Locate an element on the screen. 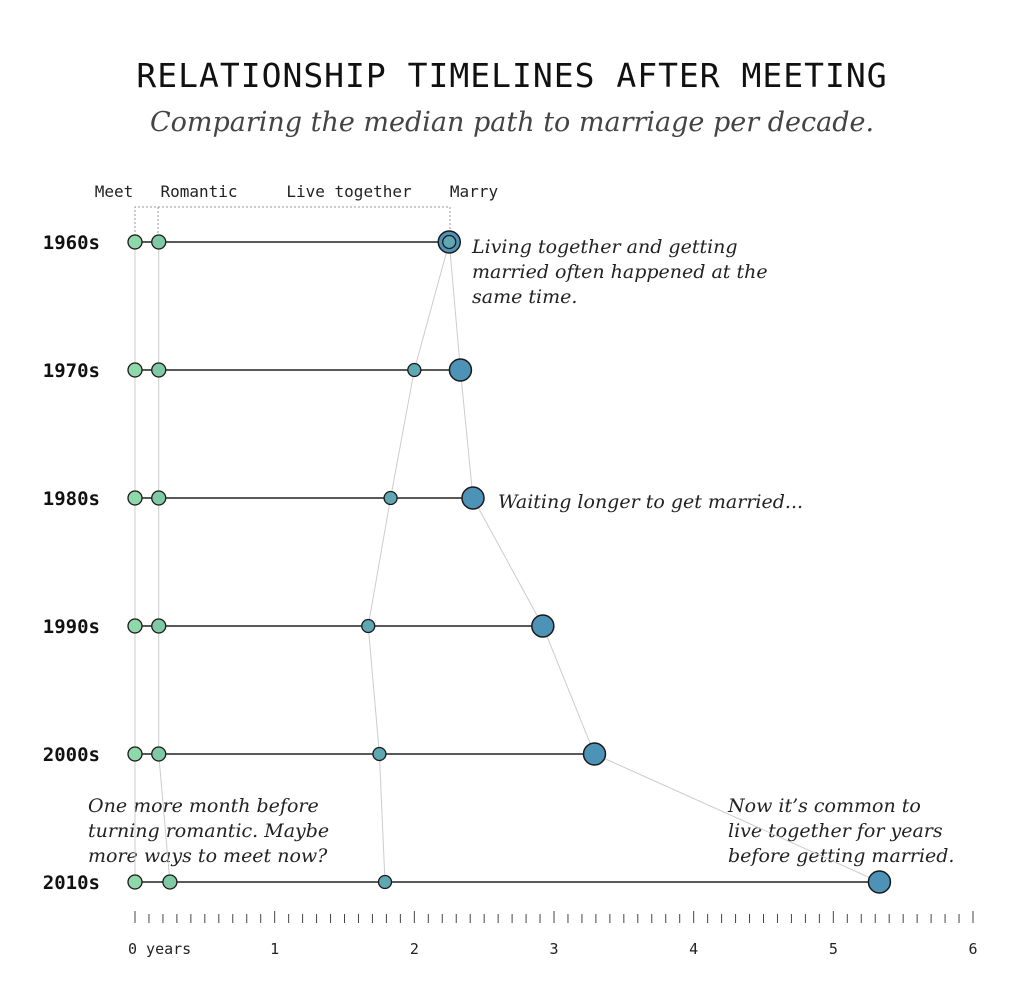  marry-dot-1990s is located at coordinates (543, 626).